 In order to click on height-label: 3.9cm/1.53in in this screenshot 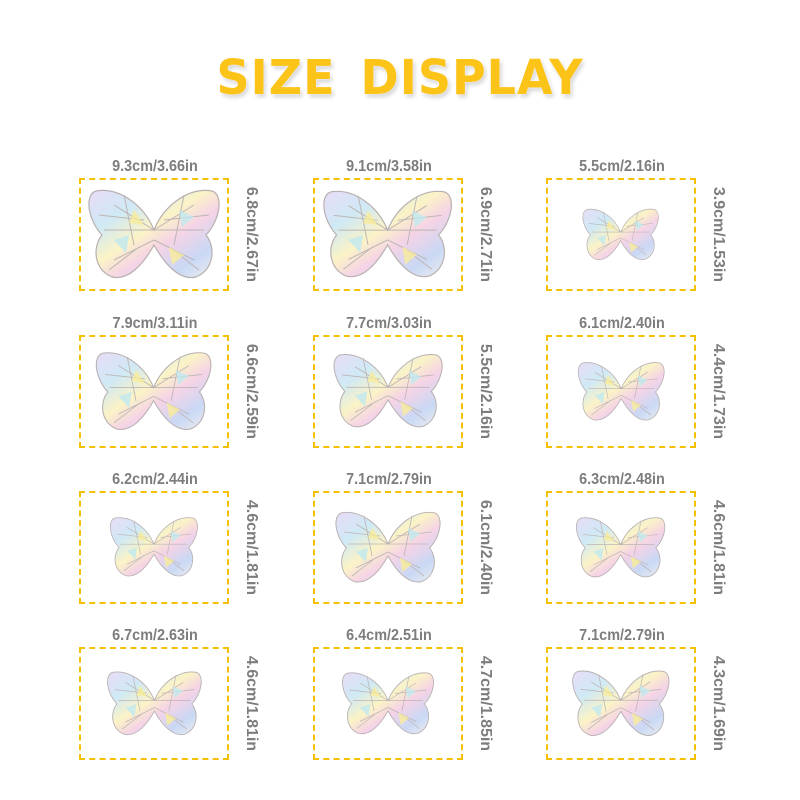, I will do `click(718, 234)`.